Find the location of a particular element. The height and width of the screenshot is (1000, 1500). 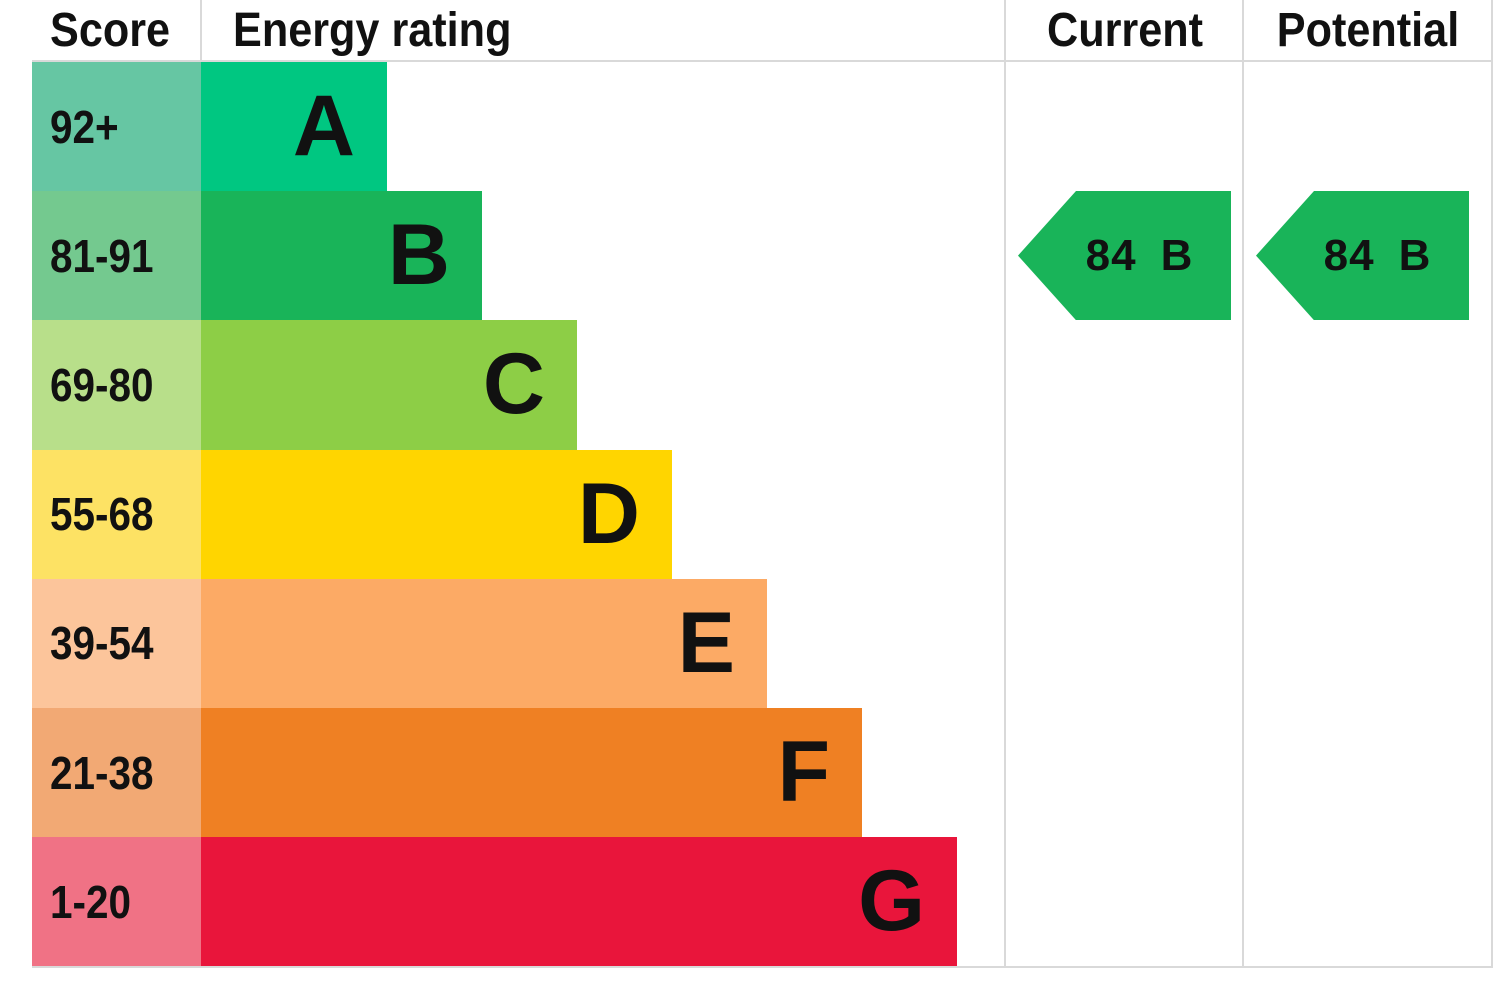

header-rule is located at coordinates (762, 61).